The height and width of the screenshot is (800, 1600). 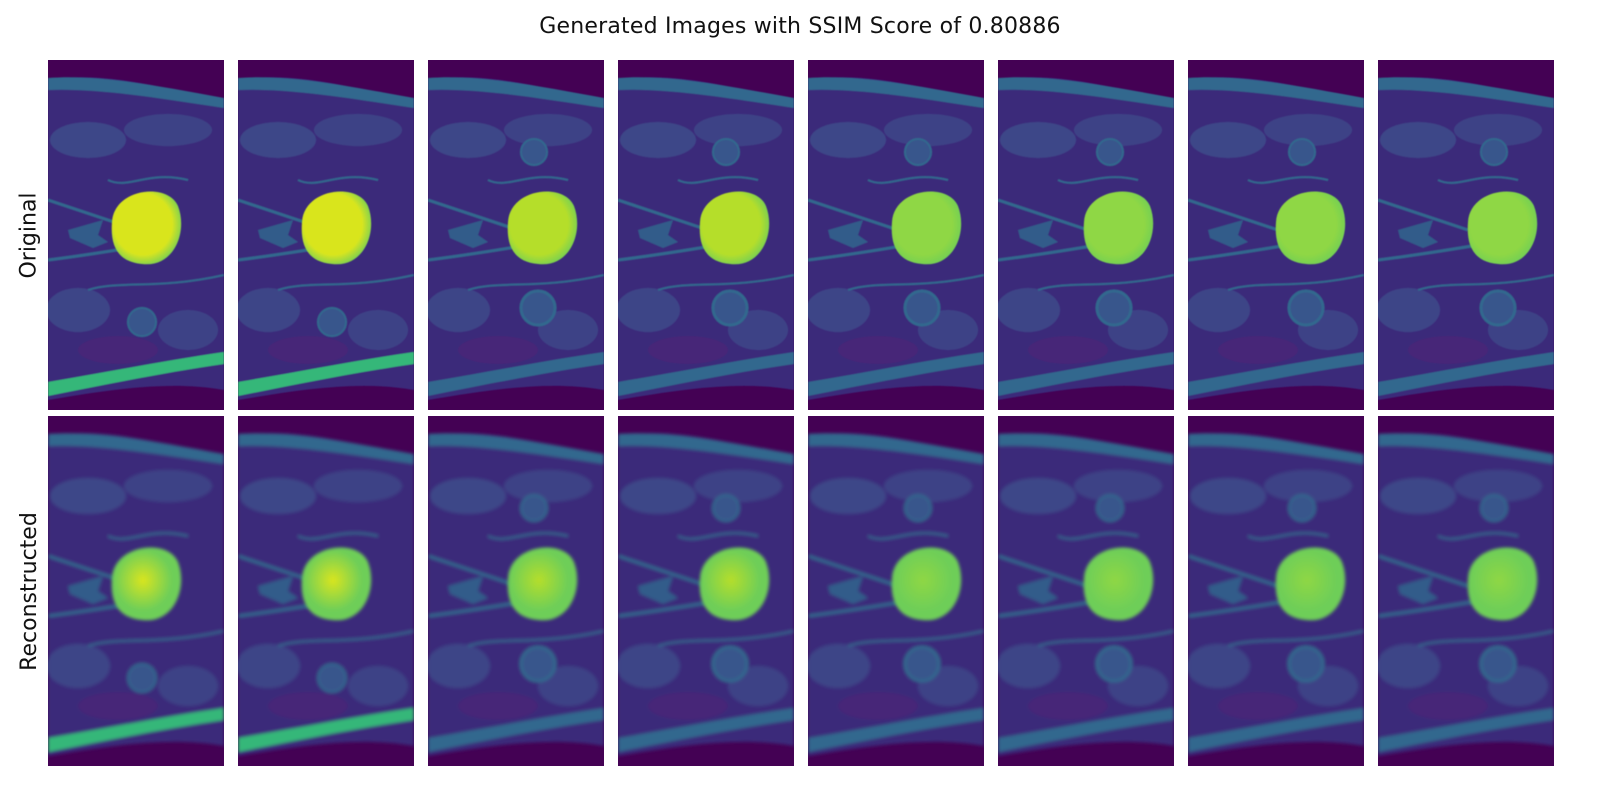 What do you see at coordinates (29, 591) in the screenshot?
I see `row-label-reconstructed: Reconstructed` at bounding box center [29, 591].